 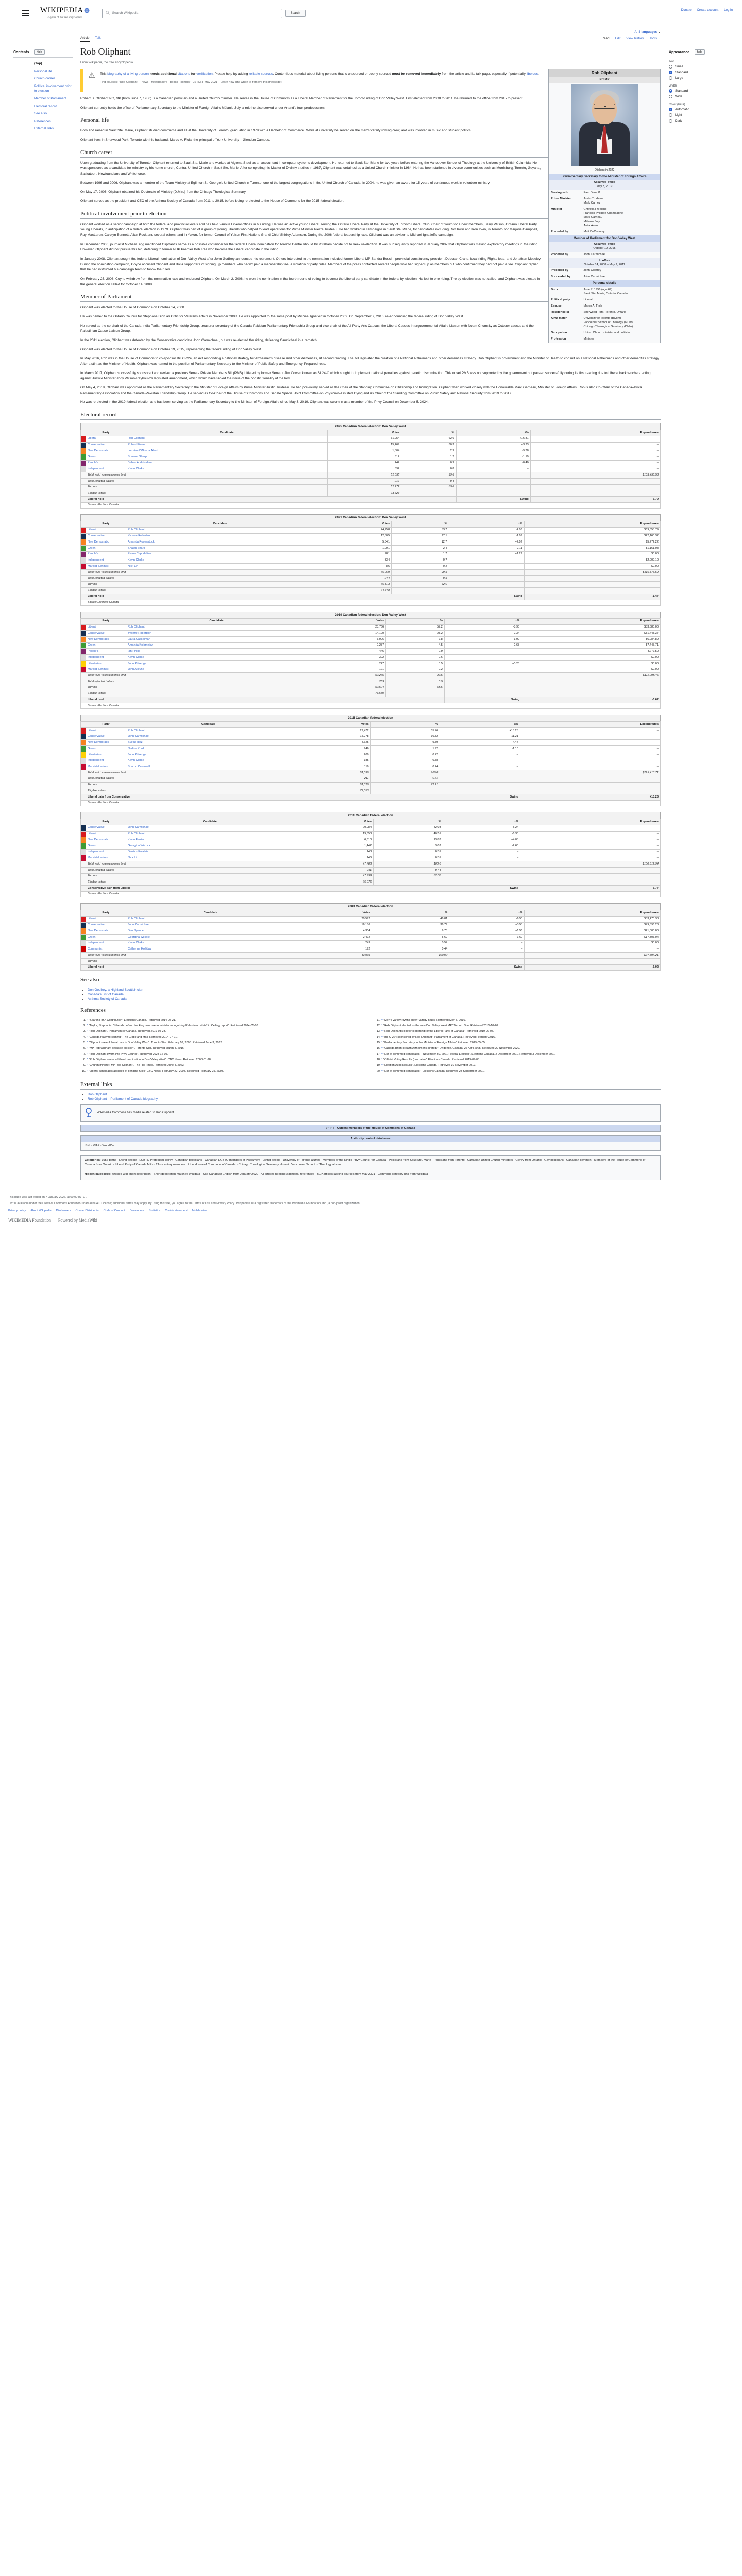 What do you see at coordinates (415, 652) in the screenshot?
I see `cell-pct: 0.9` at bounding box center [415, 652].